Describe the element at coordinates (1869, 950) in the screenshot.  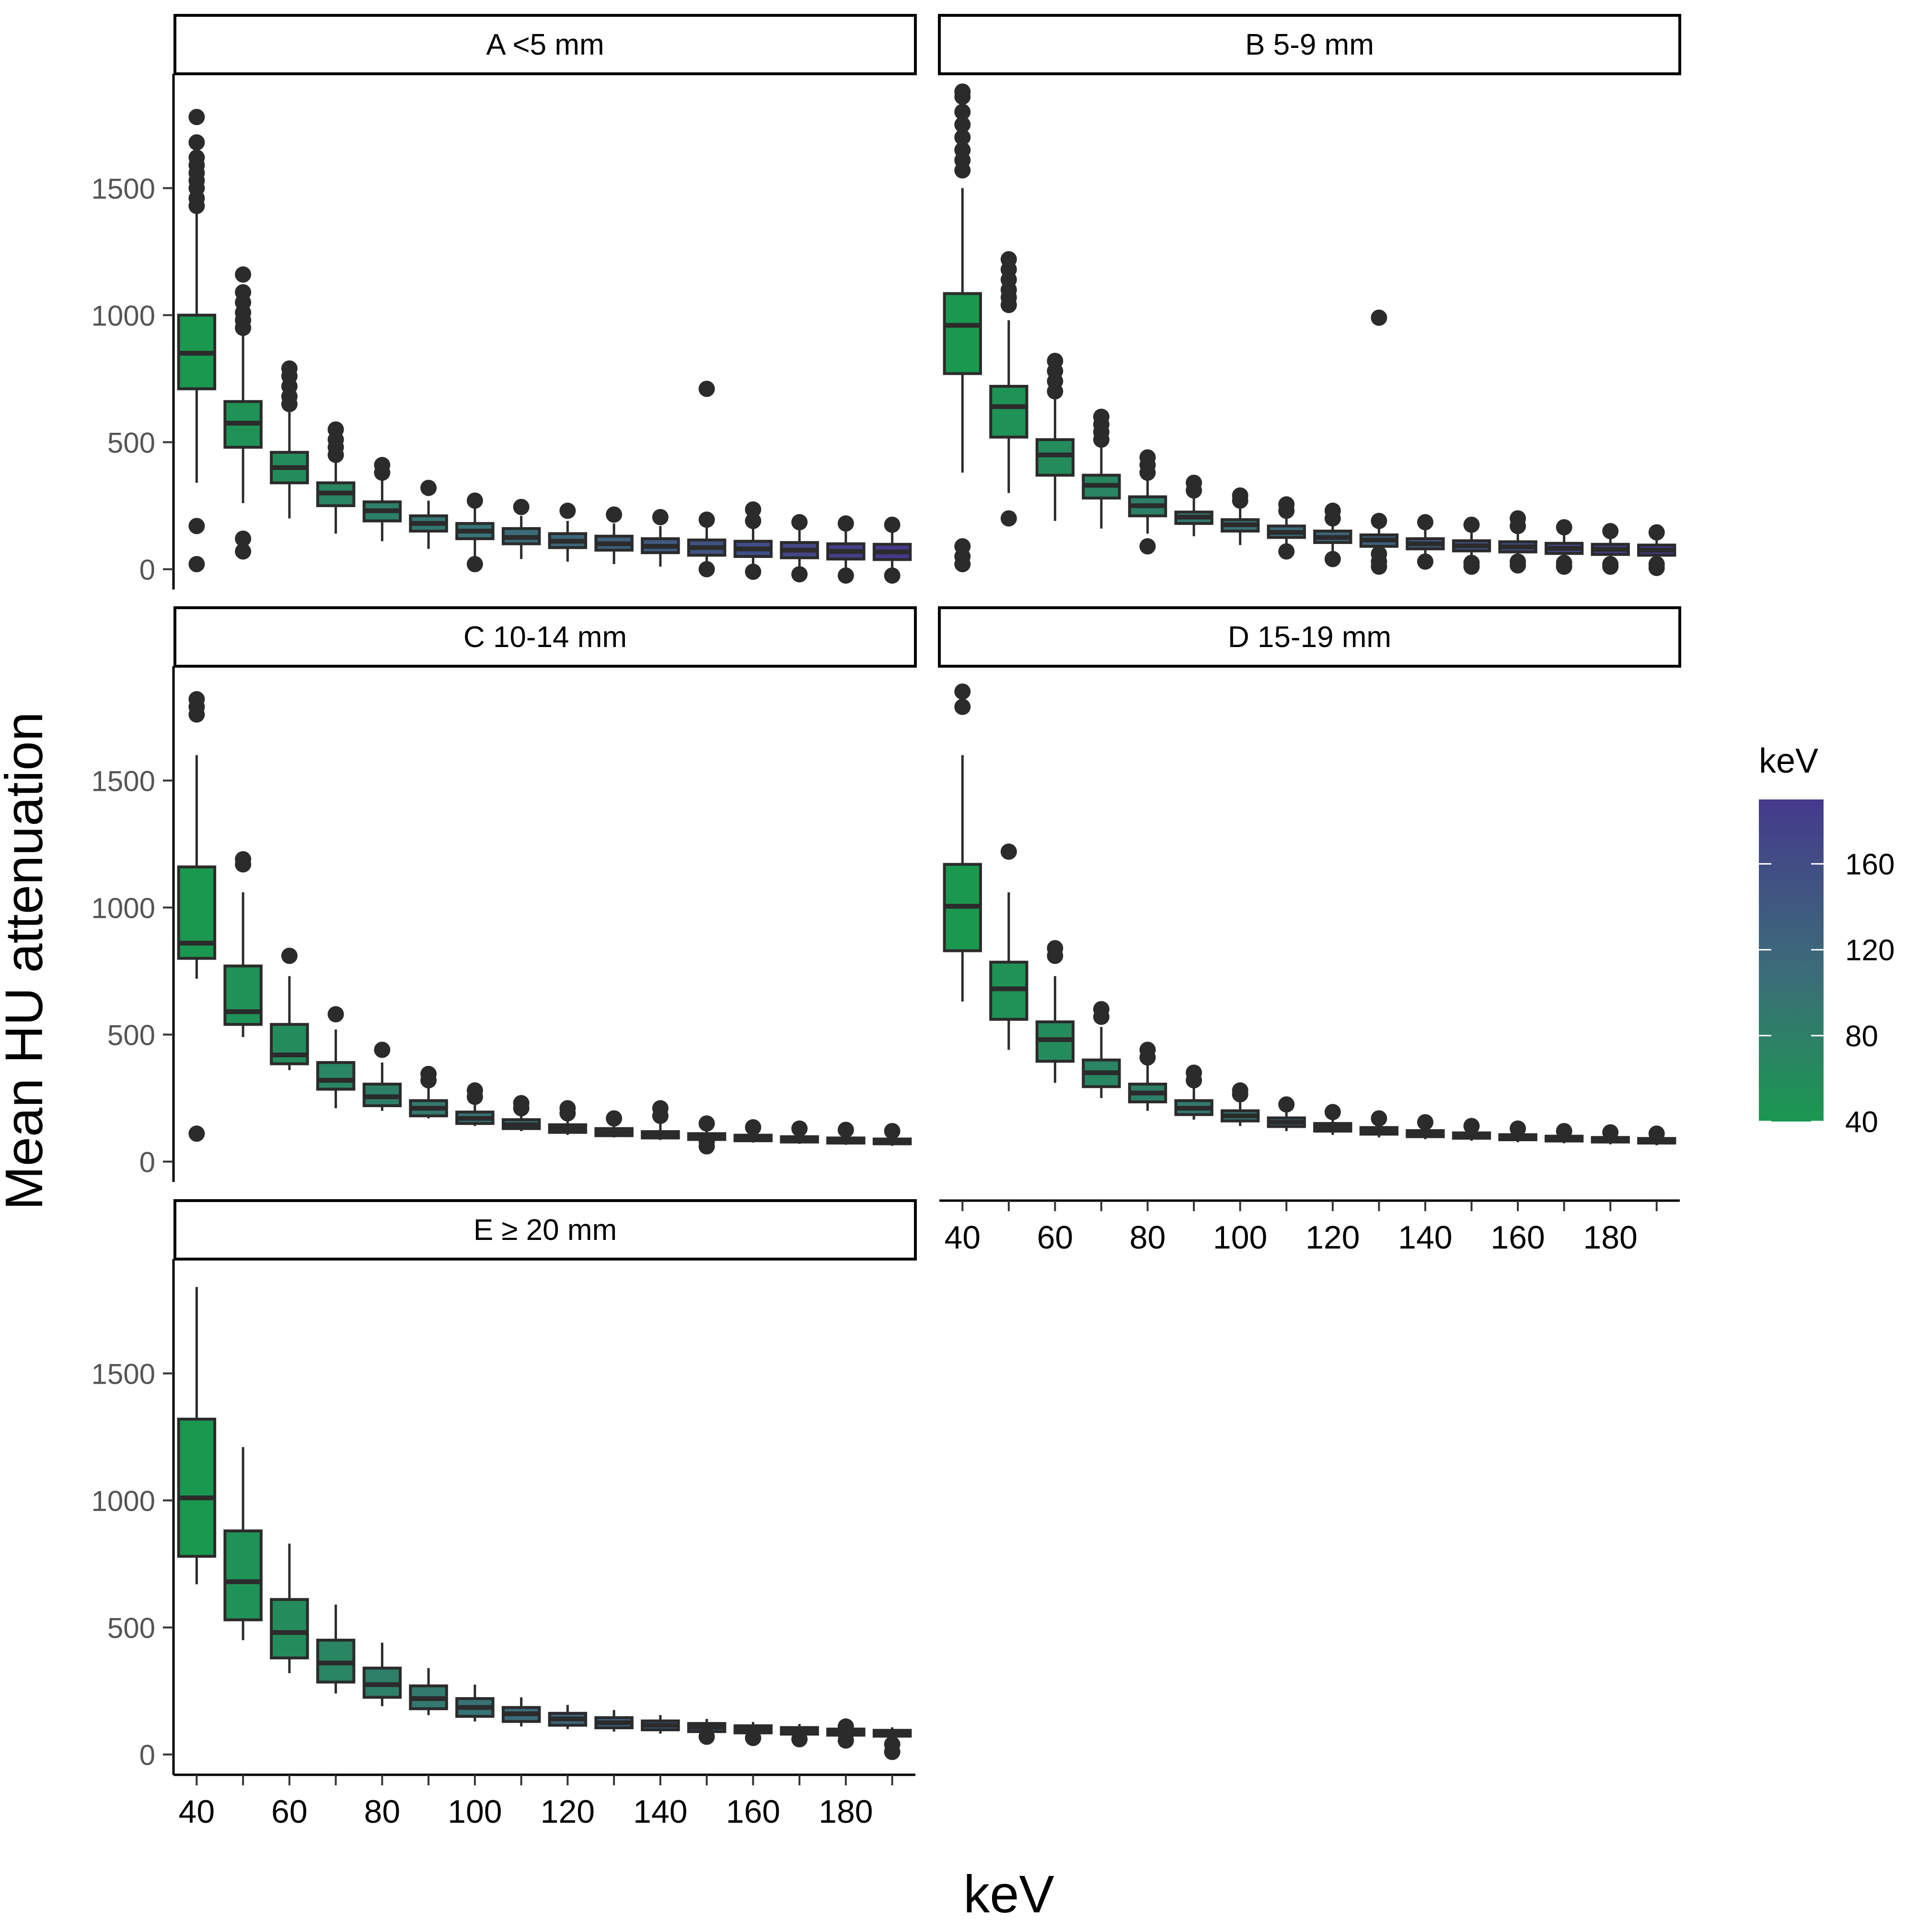
I see `legend-tick-label: 120` at that location.